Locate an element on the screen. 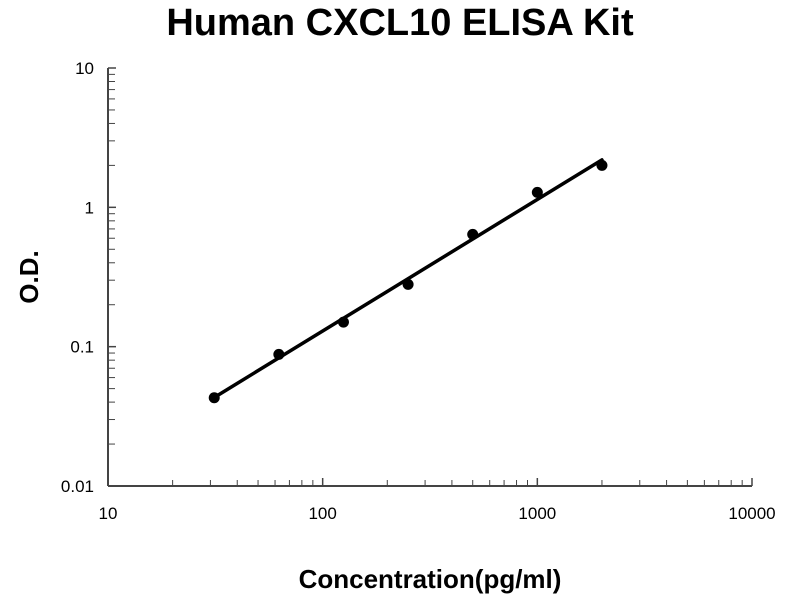 The image size is (800, 600). x-tick-label: 100 is located at coordinates (322, 513).